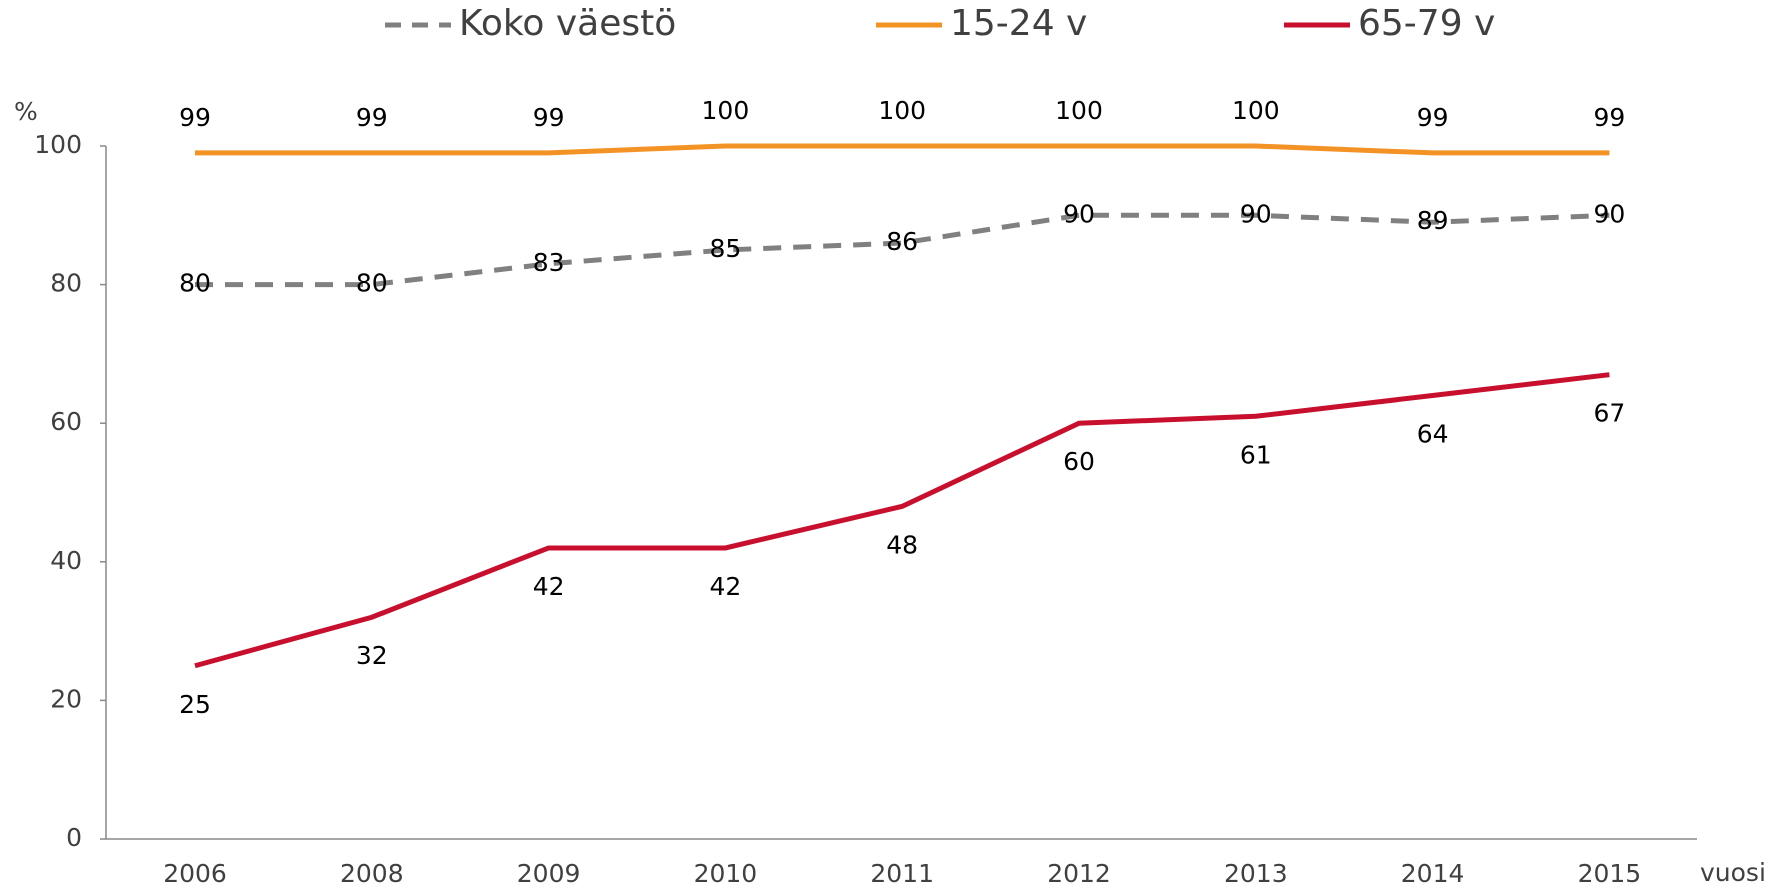  What do you see at coordinates (902, 873) in the screenshot?
I see `x-tick-label: 2011` at bounding box center [902, 873].